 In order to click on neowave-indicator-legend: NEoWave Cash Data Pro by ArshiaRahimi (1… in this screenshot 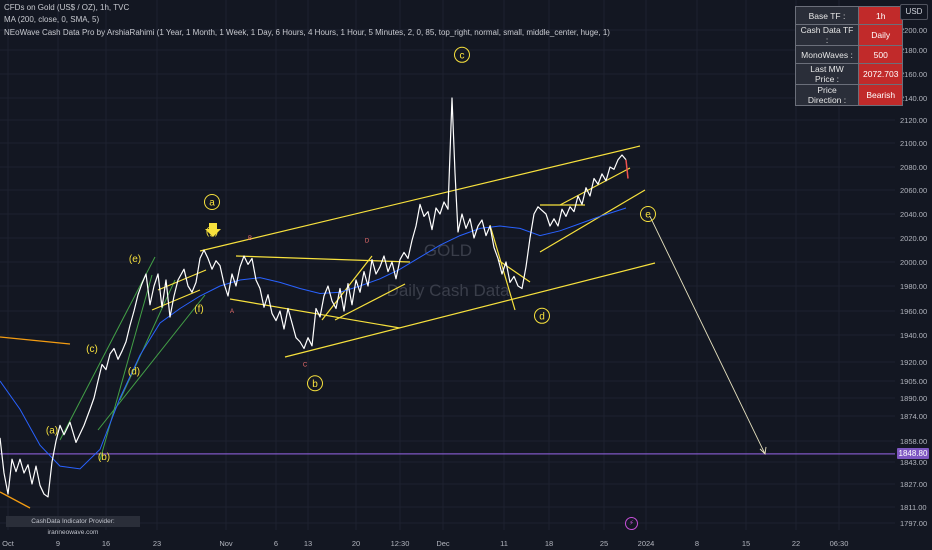, I will do `click(307, 32)`.